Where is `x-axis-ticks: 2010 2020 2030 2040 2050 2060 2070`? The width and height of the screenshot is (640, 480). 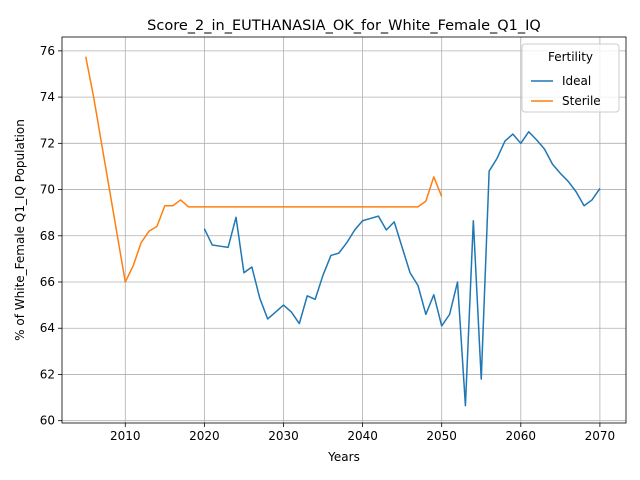 x-axis-ticks: 2010 2020 2030 2040 2050 2060 2070 is located at coordinates (362, 433).